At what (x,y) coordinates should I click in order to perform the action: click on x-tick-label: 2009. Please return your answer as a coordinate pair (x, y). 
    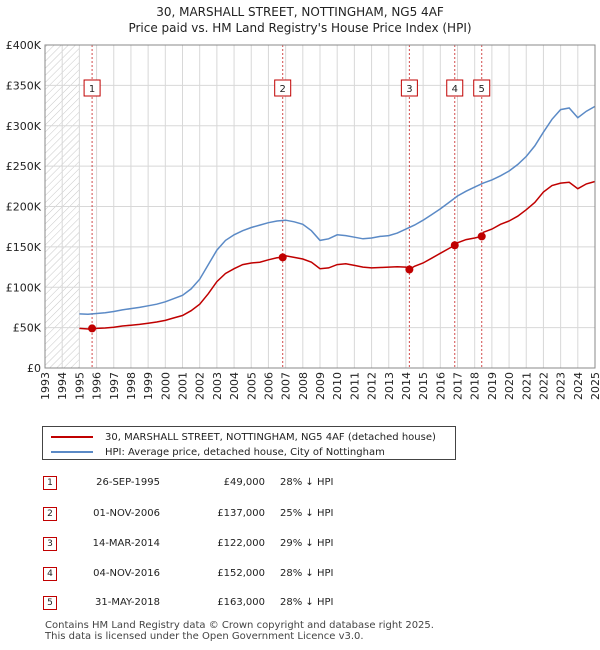
    Looking at the image, I should click on (320, 386).